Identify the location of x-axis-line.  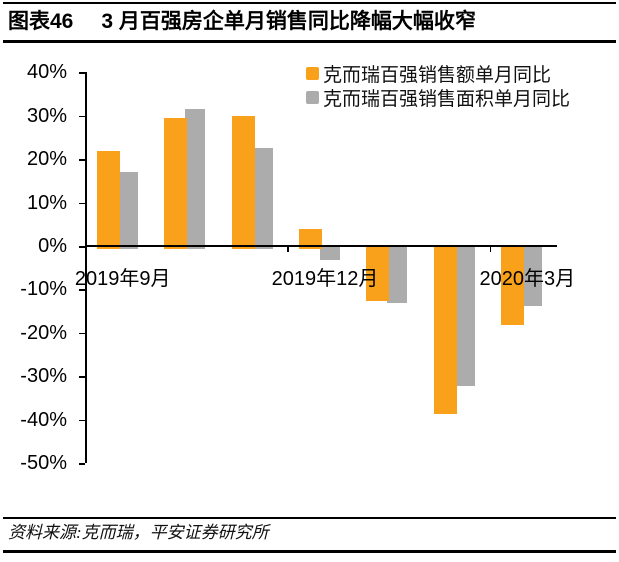
(321, 246).